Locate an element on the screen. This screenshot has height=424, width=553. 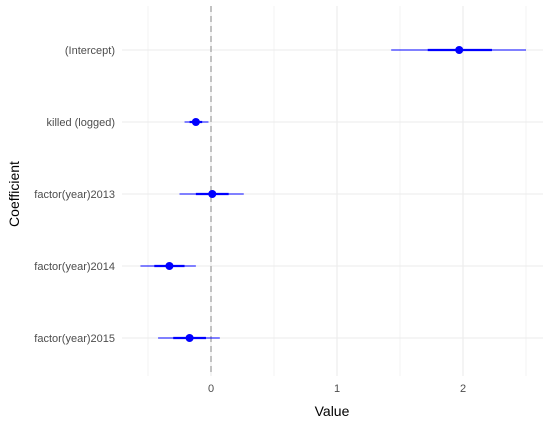
x-tick-label: 0 is located at coordinates (211, 389).